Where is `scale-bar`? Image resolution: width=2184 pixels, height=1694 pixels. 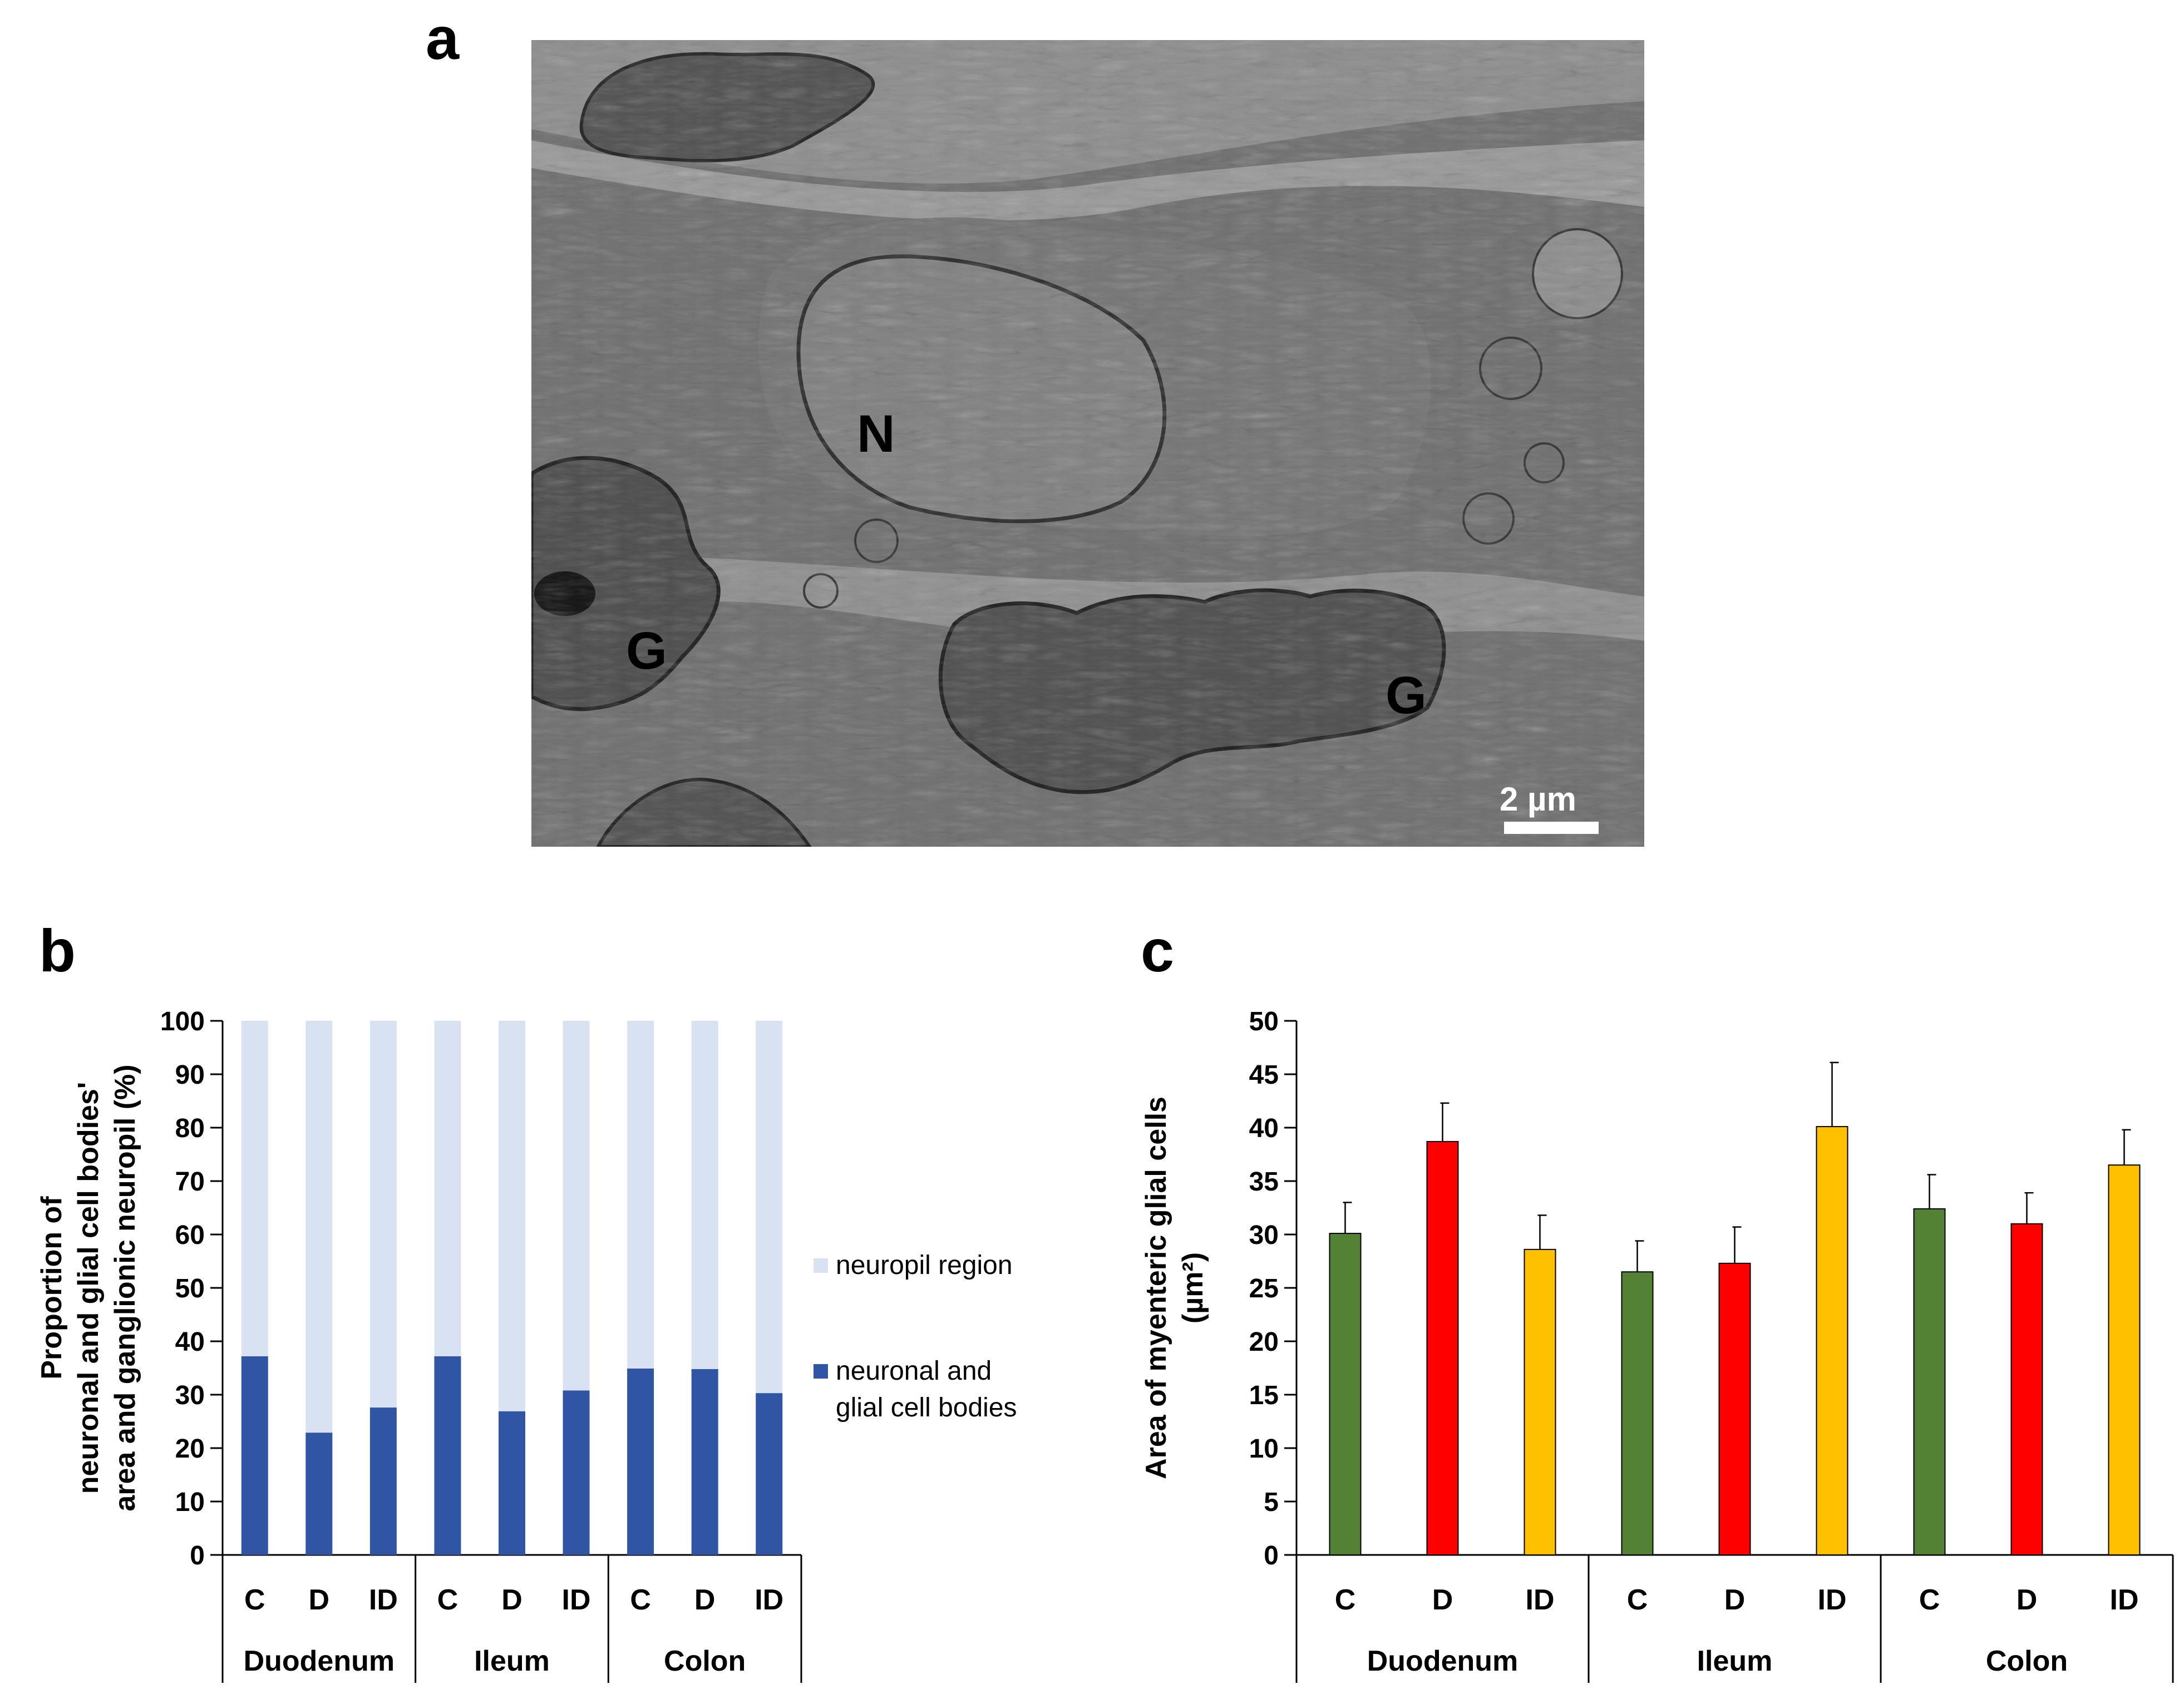
scale-bar is located at coordinates (1551, 828).